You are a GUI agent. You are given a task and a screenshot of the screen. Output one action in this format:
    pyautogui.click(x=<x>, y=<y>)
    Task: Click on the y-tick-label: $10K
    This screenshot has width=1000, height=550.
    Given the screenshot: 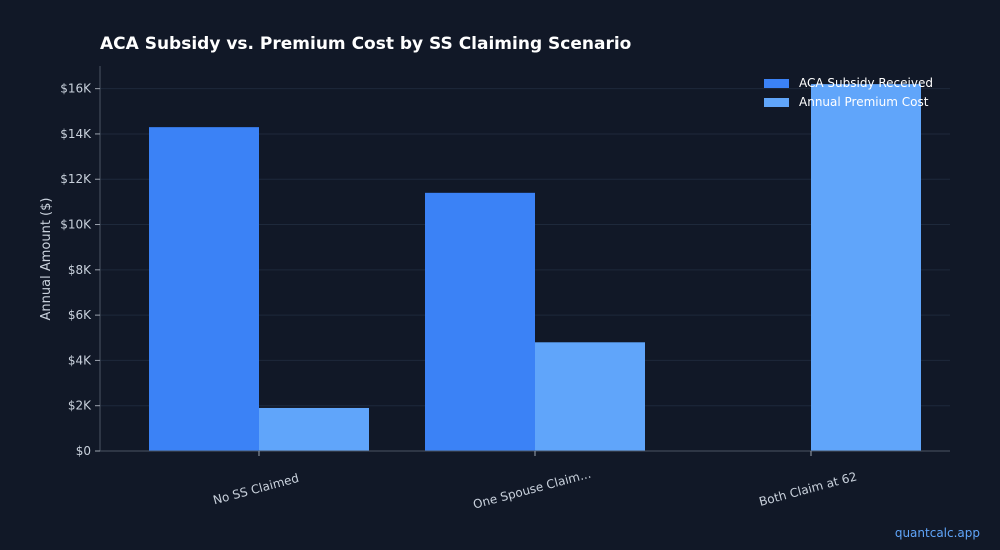 What is the action you would take?
    pyautogui.click(x=76, y=225)
    